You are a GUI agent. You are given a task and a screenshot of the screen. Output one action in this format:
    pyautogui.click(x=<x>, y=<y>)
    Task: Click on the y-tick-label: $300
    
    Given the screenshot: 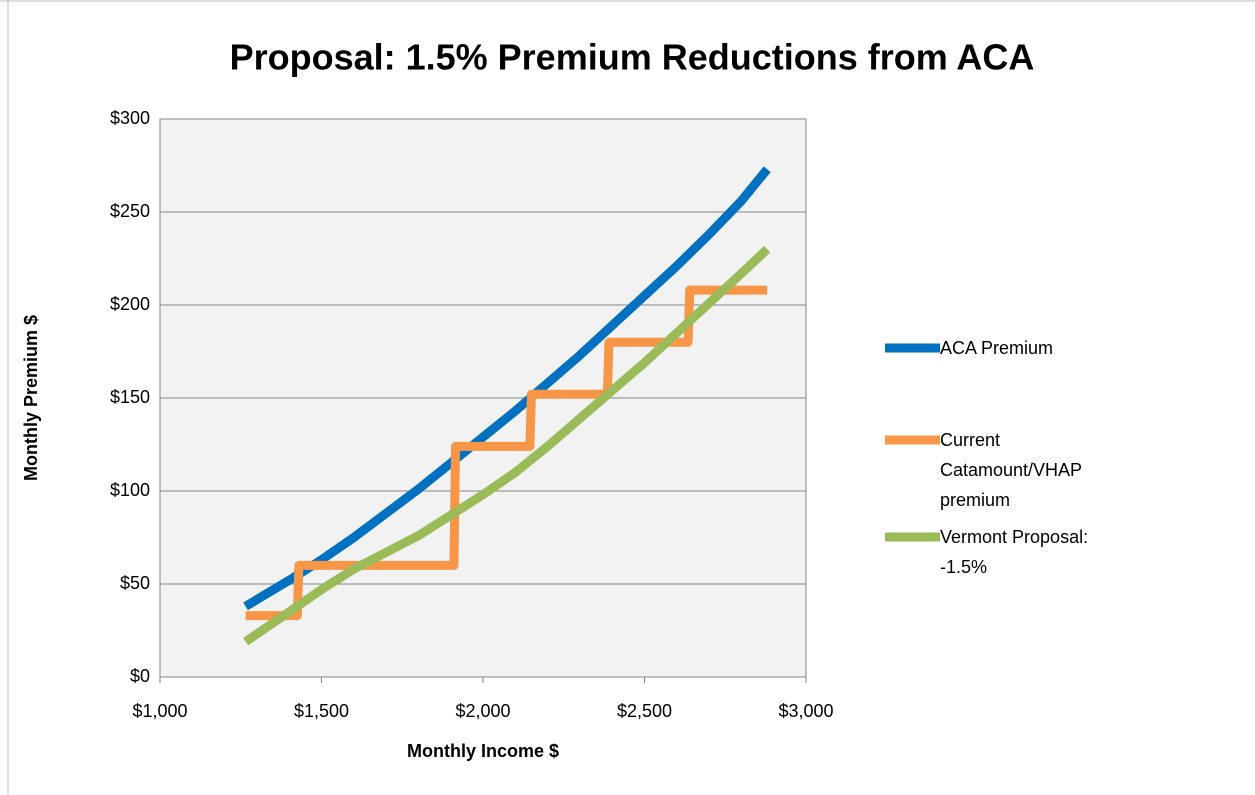 What is the action you would take?
    pyautogui.click(x=130, y=118)
    